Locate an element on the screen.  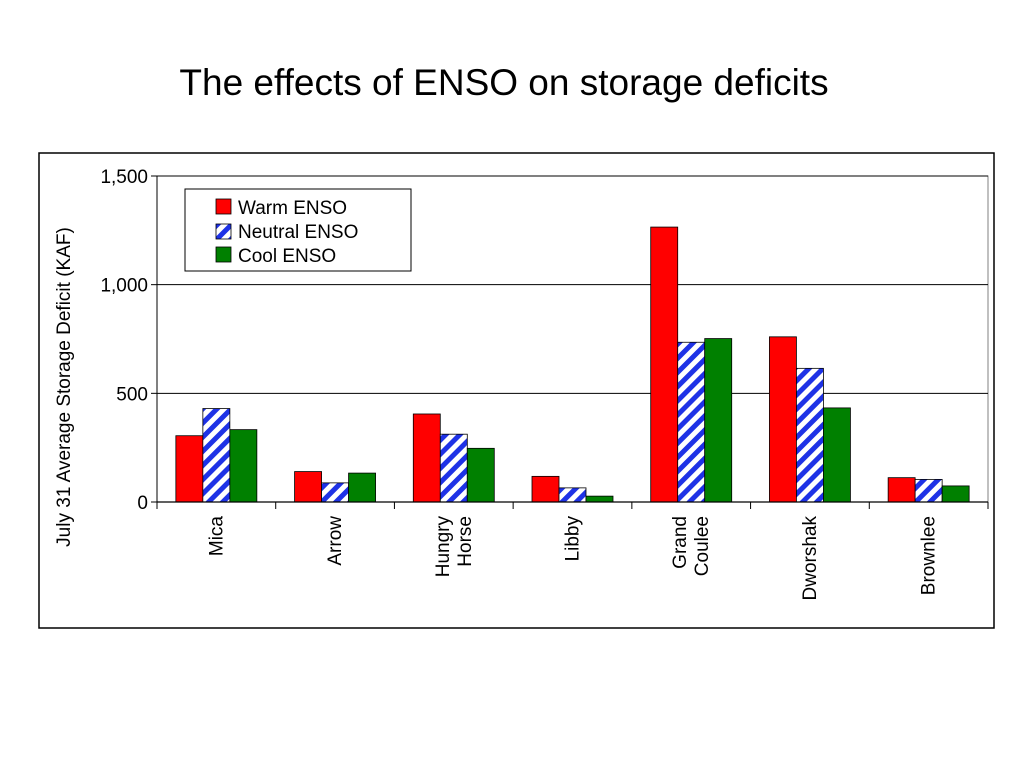
bar-neutral-dworshak is located at coordinates (810, 435).